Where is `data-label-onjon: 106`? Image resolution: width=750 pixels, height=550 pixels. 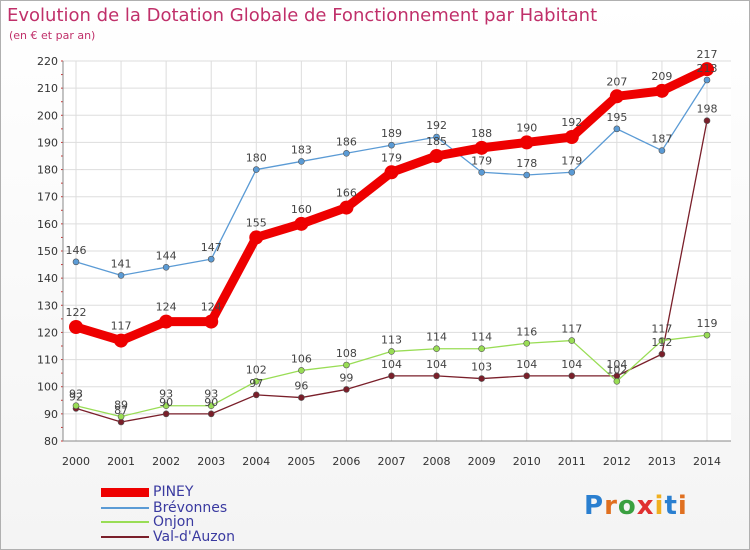
data-label-onjon: 106 is located at coordinates (301, 358).